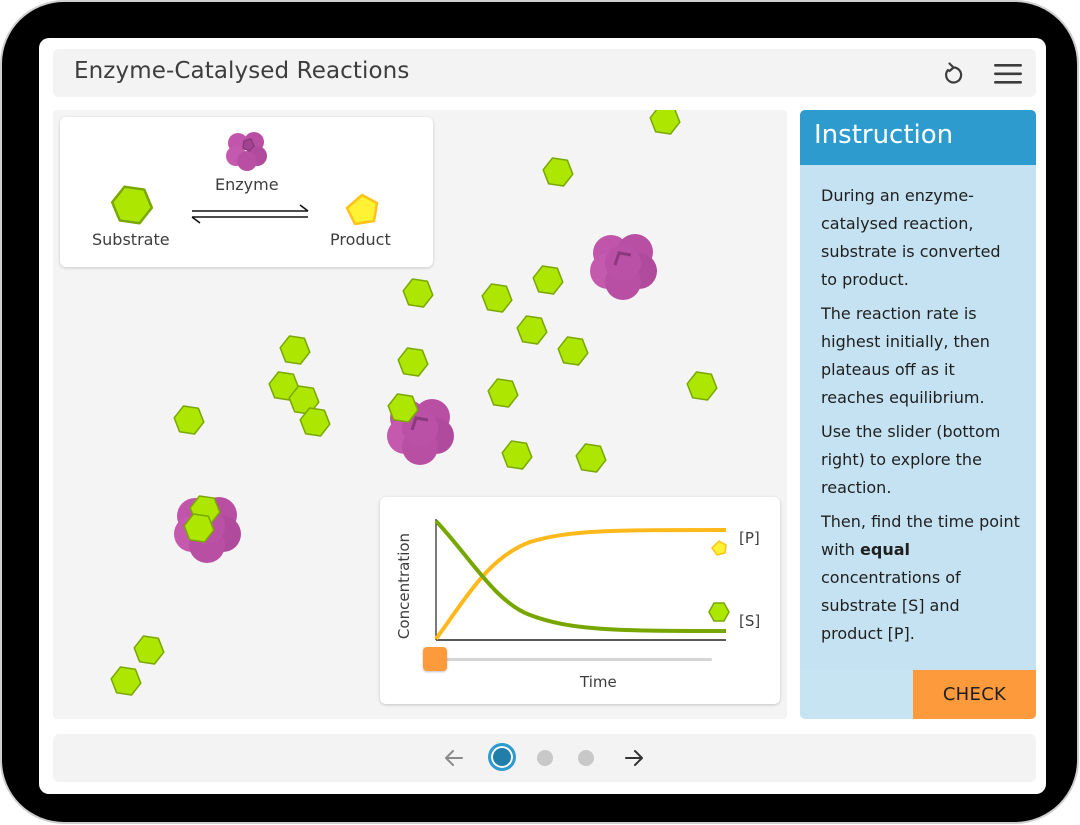  What do you see at coordinates (598, 682) in the screenshot?
I see `x-axis-label: Time` at bounding box center [598, 682].